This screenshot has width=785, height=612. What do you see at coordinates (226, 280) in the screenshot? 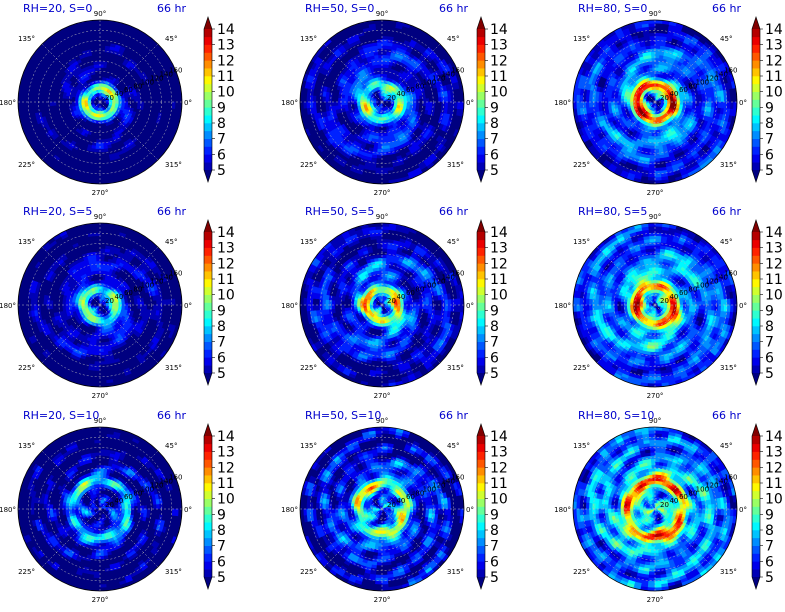
I see `colorbar-tick-label: 11` at bounding box center [226, 280].